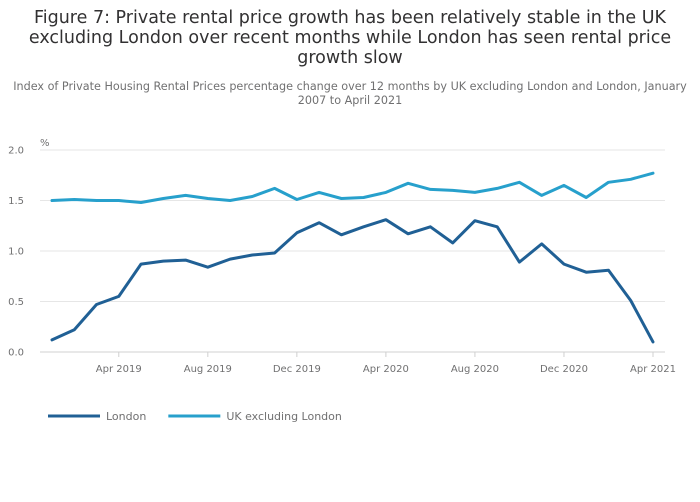 This screenshot has height=502, width=700. What do you see at coordinates (16, 151) in the screenshot?
I see `y-tick-label: 2.0` at bounding box center [16, 151].